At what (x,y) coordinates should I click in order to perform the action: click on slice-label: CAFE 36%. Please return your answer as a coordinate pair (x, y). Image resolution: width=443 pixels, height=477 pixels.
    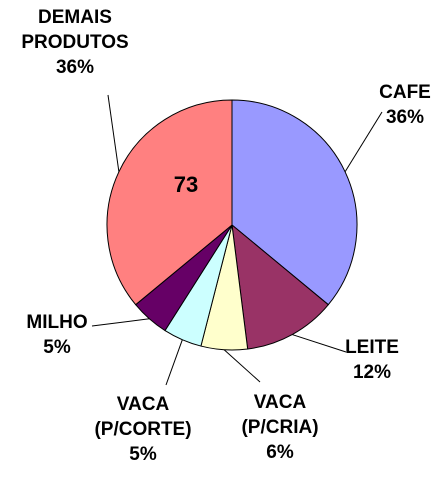
    Looking at the image, I should click on (405, 105).